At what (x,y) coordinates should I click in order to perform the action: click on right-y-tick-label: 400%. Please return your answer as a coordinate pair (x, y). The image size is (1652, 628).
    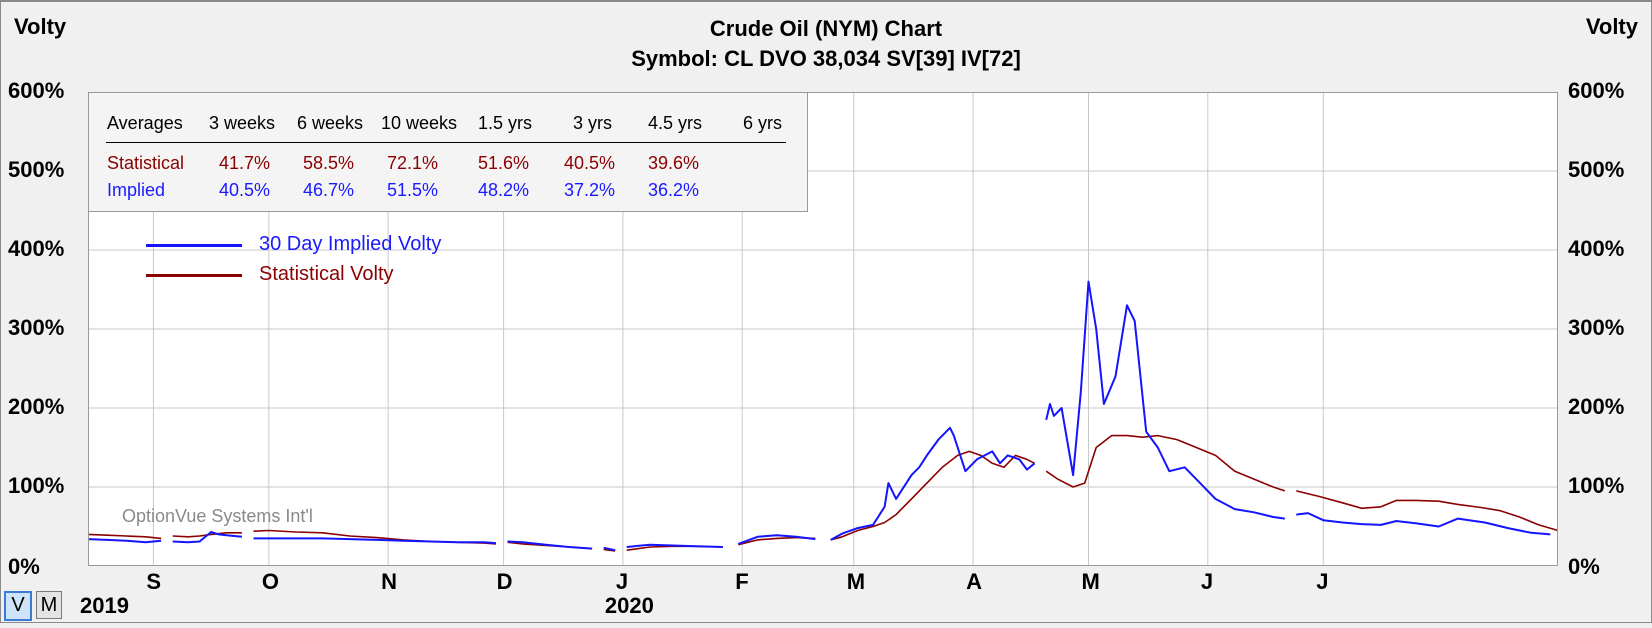
    Looking at the image, I should click on (1596, 248).